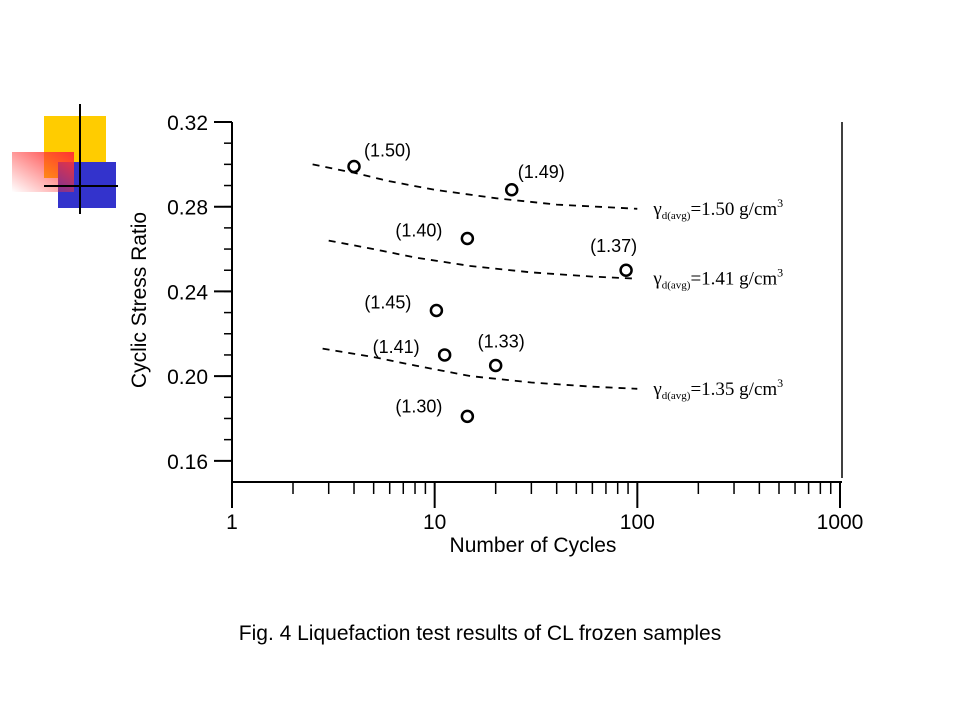 Image resolution: width=960 pixels, height=720 pixels. What do you see at coordinates (533, 545) in the screenshot?
I see `x-axis-label: Number of Cycles` at bounding box center [533, 545].